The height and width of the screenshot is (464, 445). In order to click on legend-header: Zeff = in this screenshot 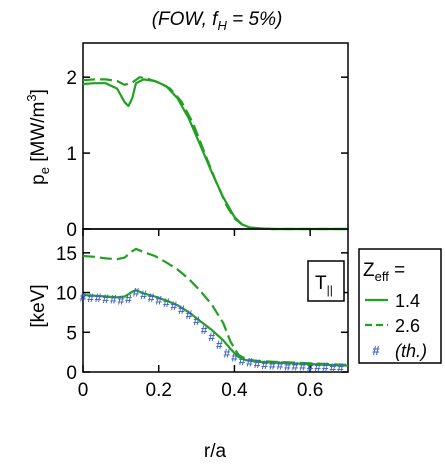, I will do `click(384, 272)`.